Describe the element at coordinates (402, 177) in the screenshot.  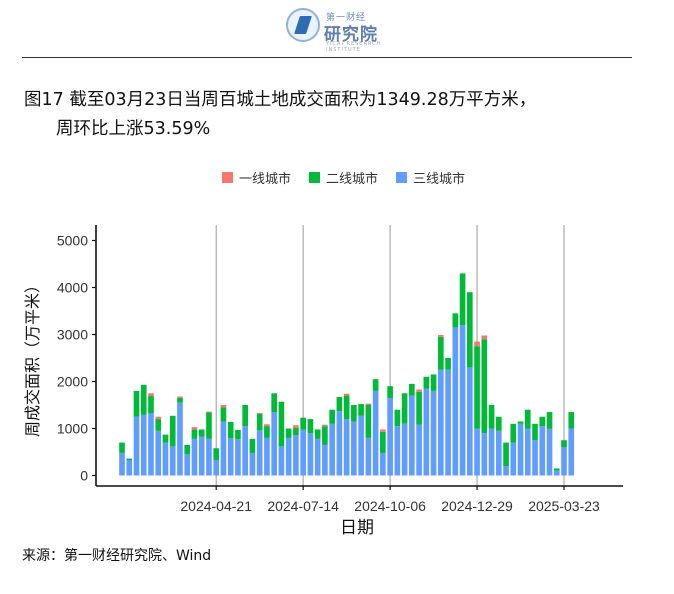
I see `legend-swatch-tier3` at that location.